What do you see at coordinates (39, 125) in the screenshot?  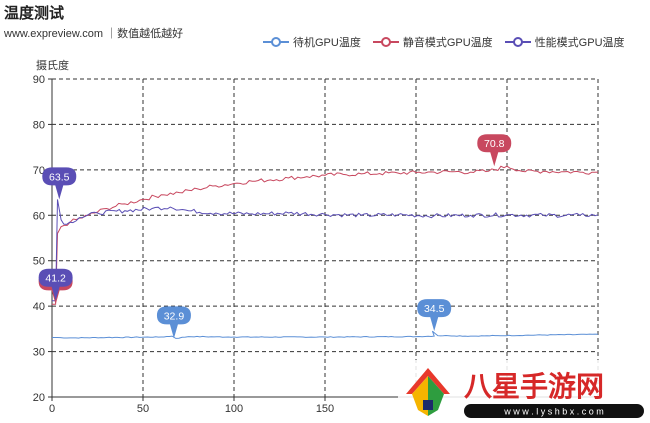 I see `y-tick-label: 80` at bounding box center [39, 125].